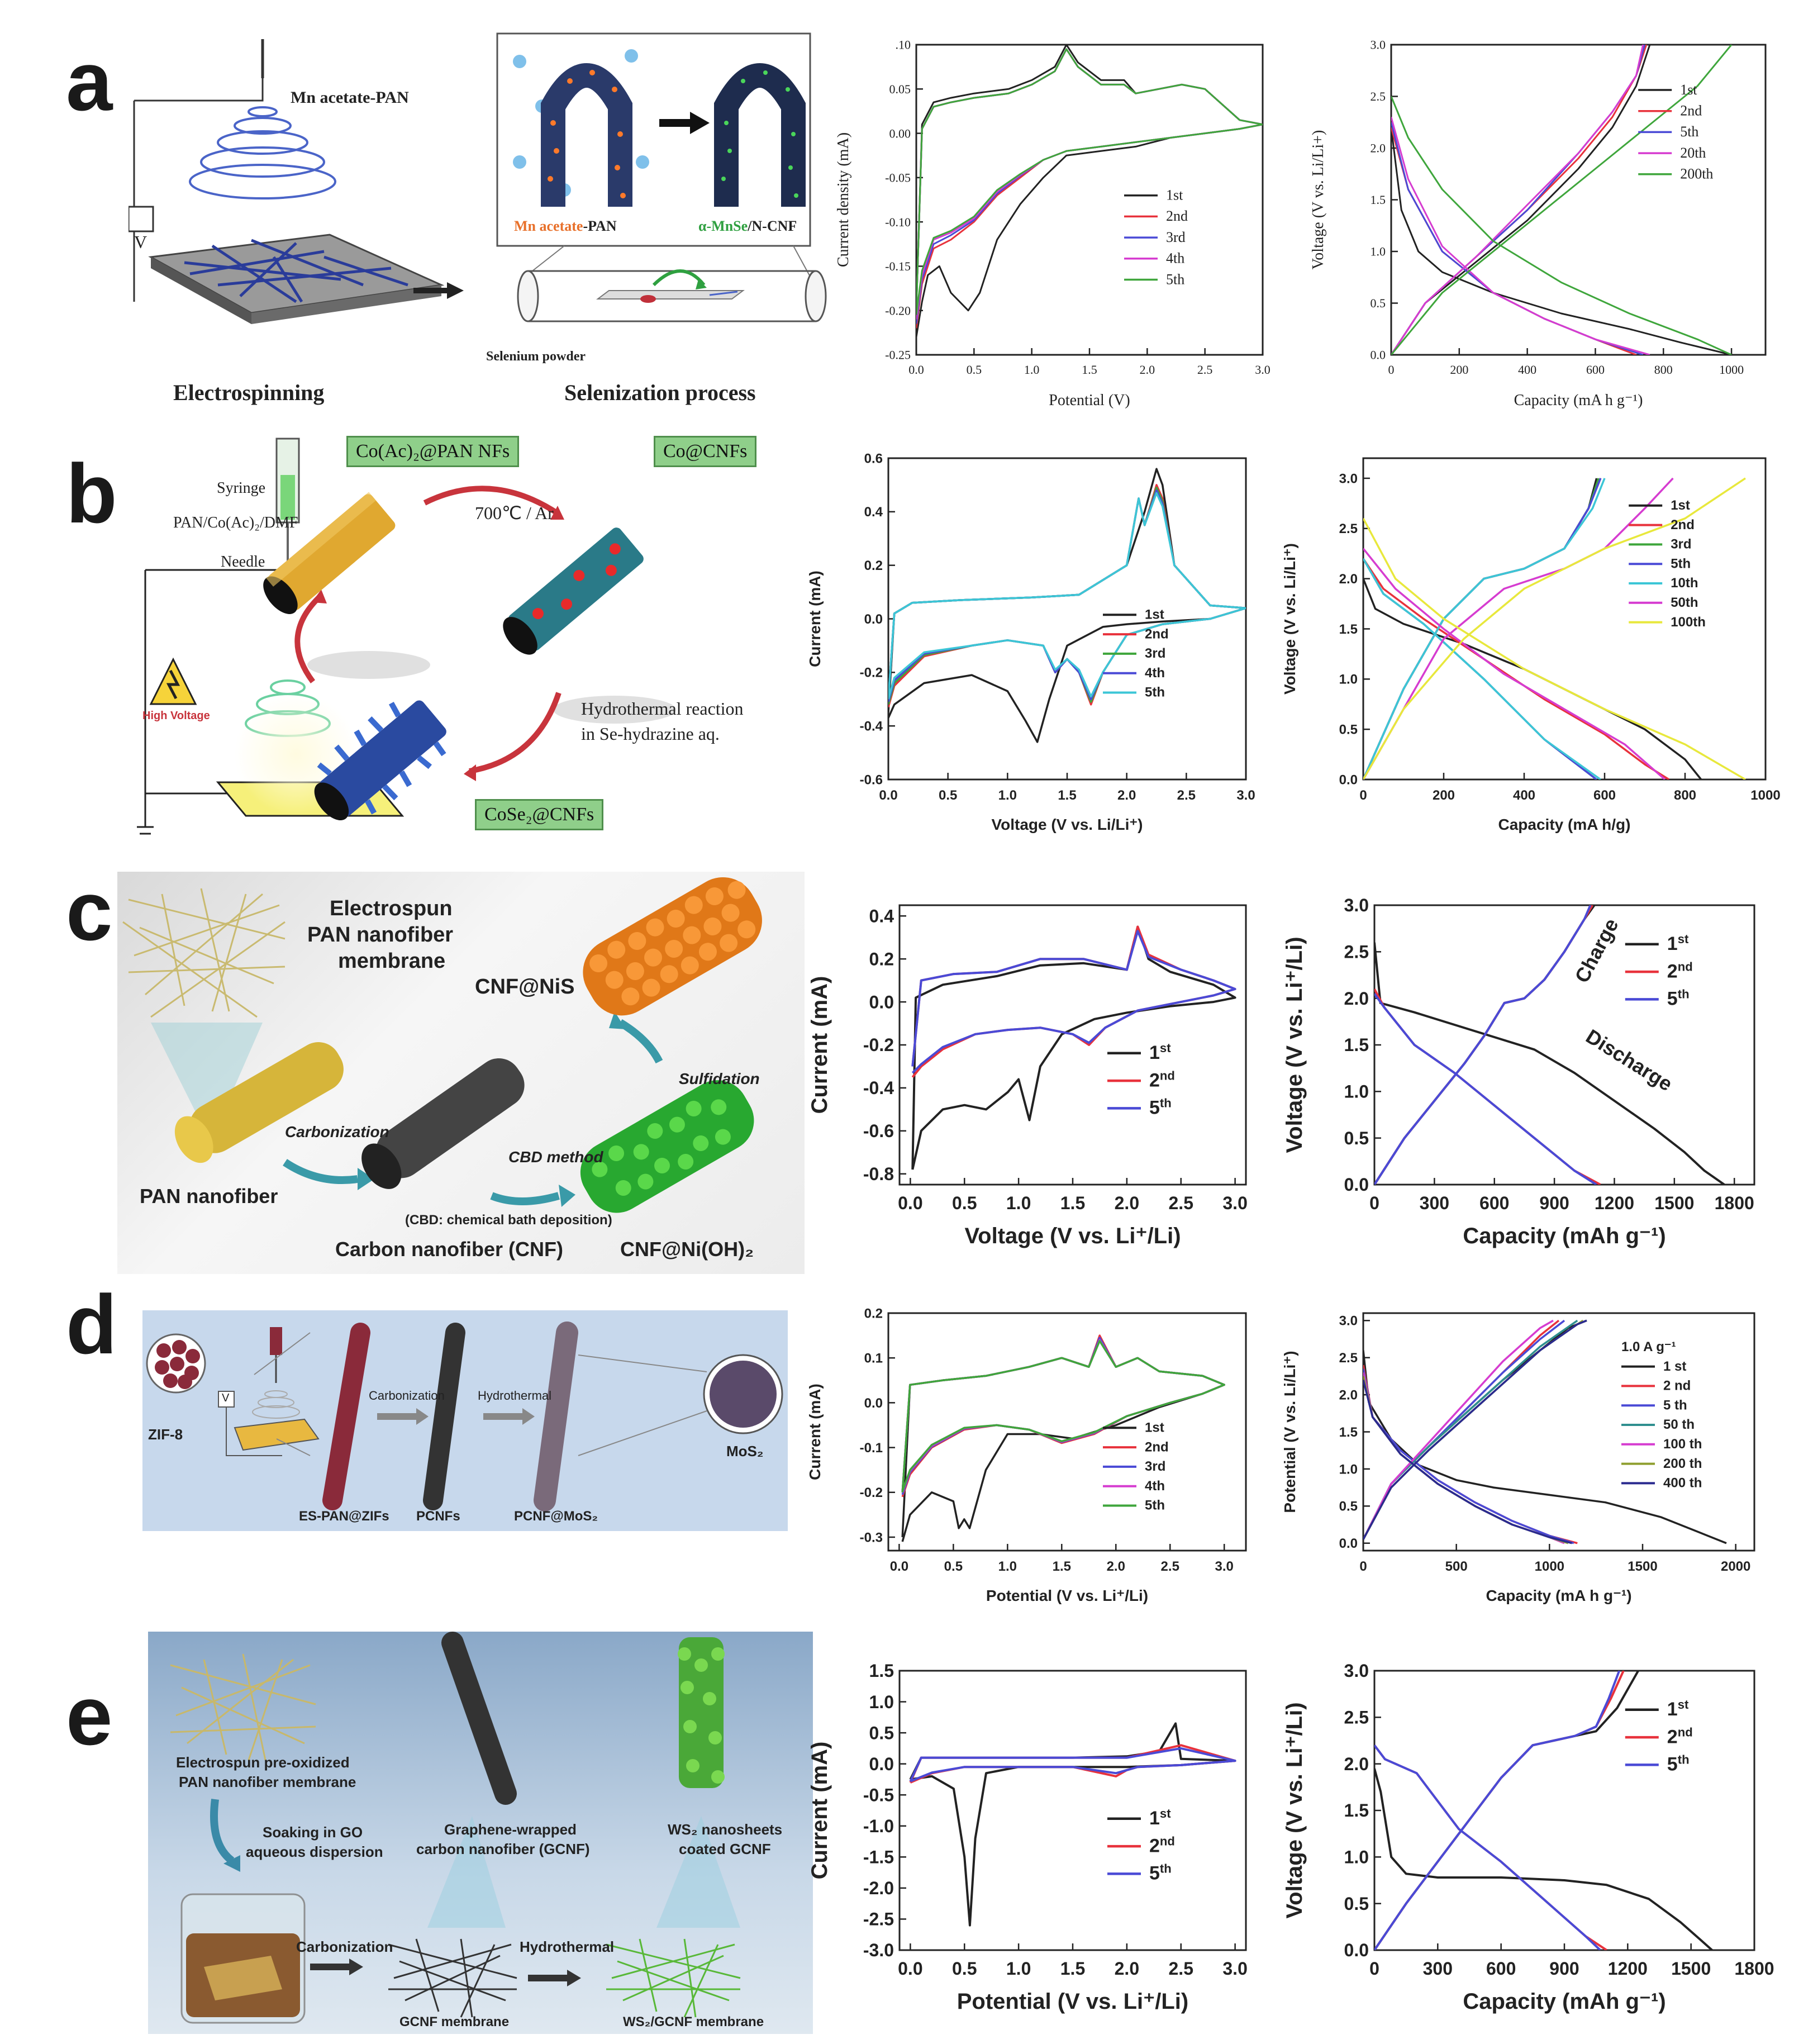 This screenshot has width=1813, height=2044. What do you see at coordinates (236, 522) in the screenshot?
I see `label-pan-solution: PAN/Co(Ac)₂/DMF` at bounding box center [236, 522].